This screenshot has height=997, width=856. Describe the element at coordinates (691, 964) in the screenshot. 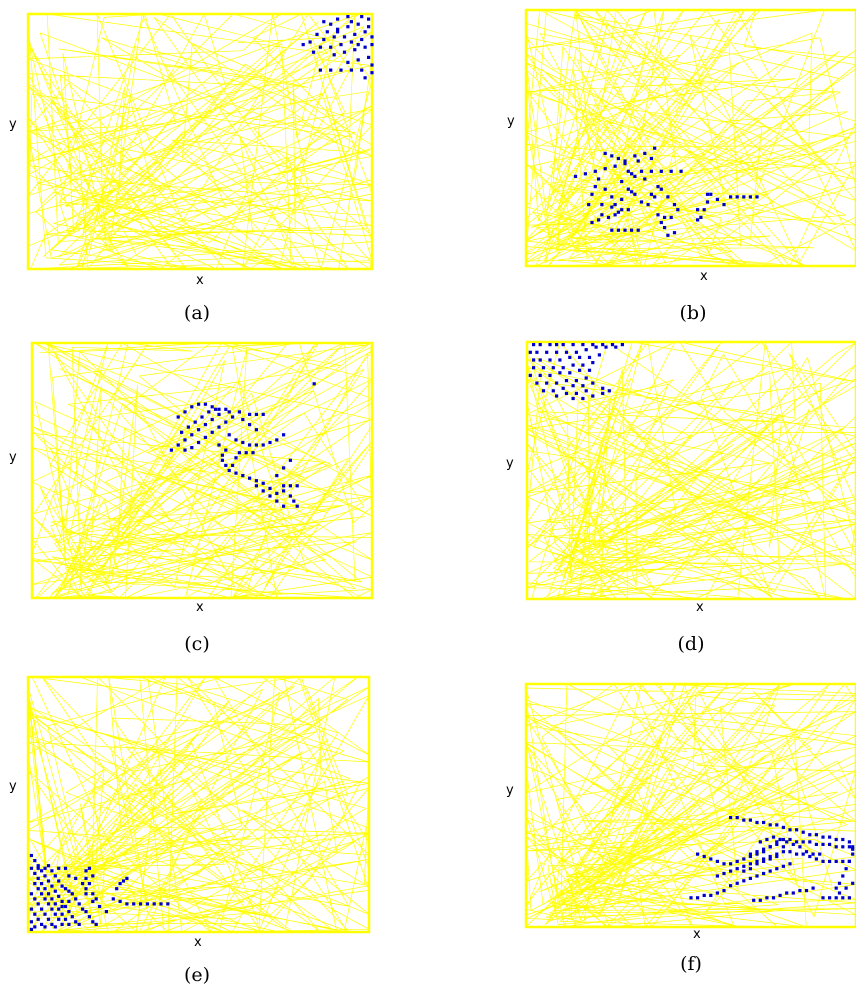

I see `caption-f: (f)` at that location.